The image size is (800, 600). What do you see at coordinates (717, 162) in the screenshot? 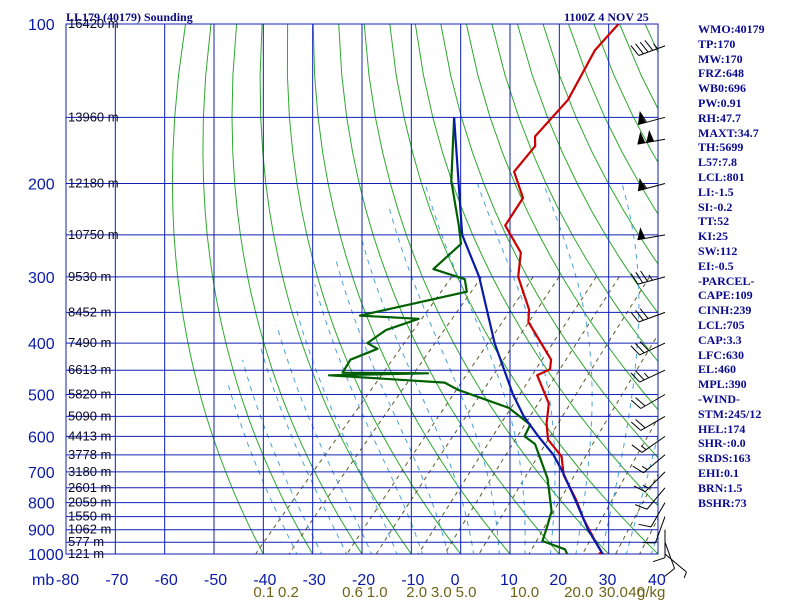
I see `index-item: L57:7.8` at bounding box center [717, 162].